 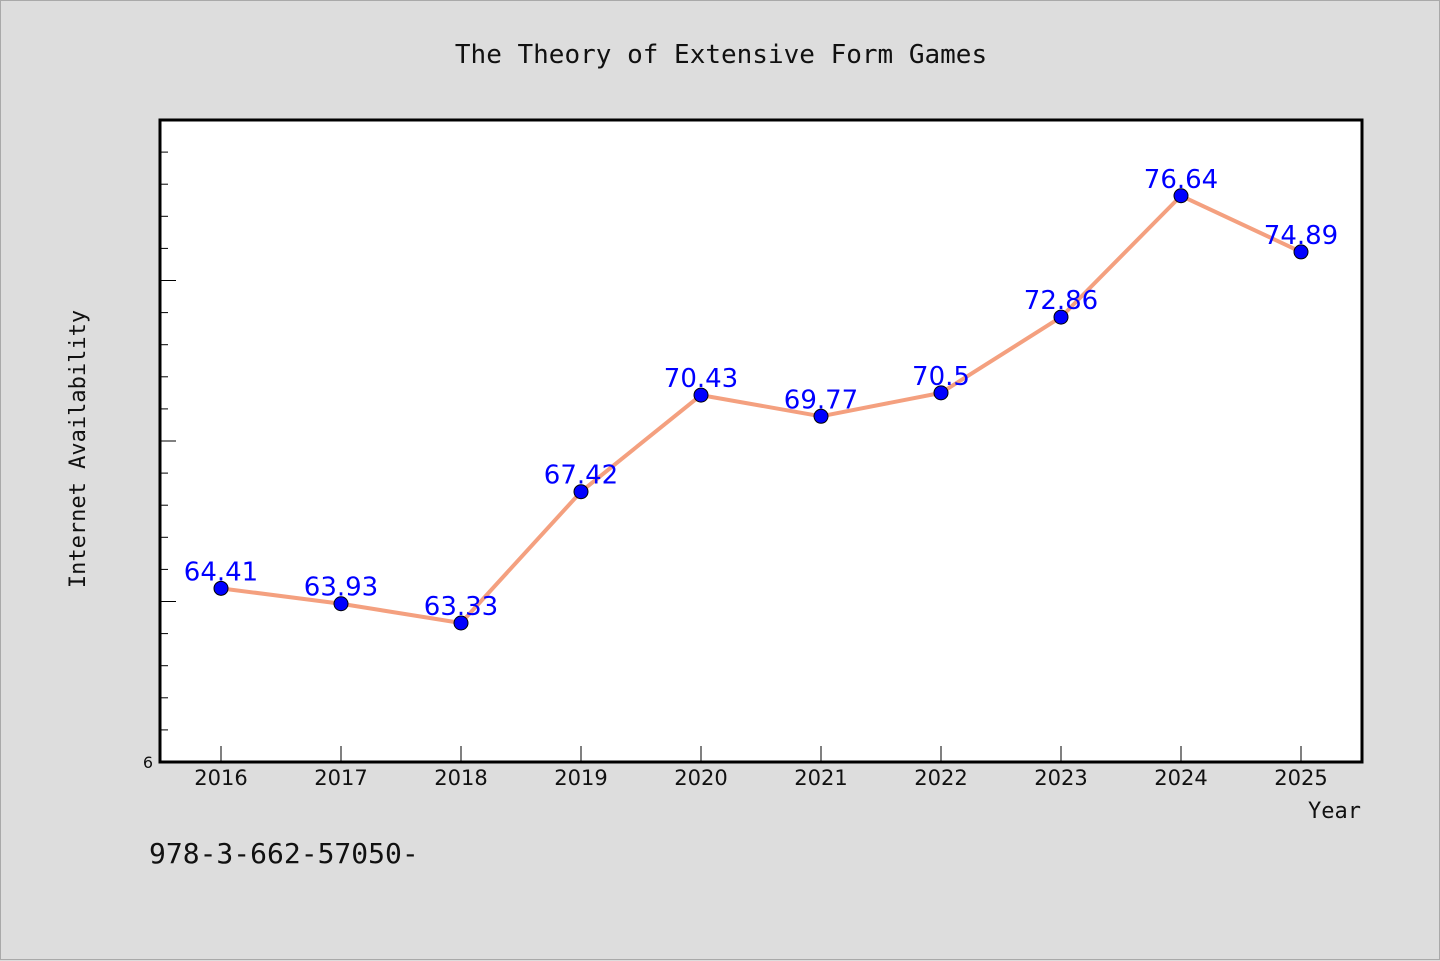 I want to click on x-tick-label: 2022, so click(x=940, y=778).